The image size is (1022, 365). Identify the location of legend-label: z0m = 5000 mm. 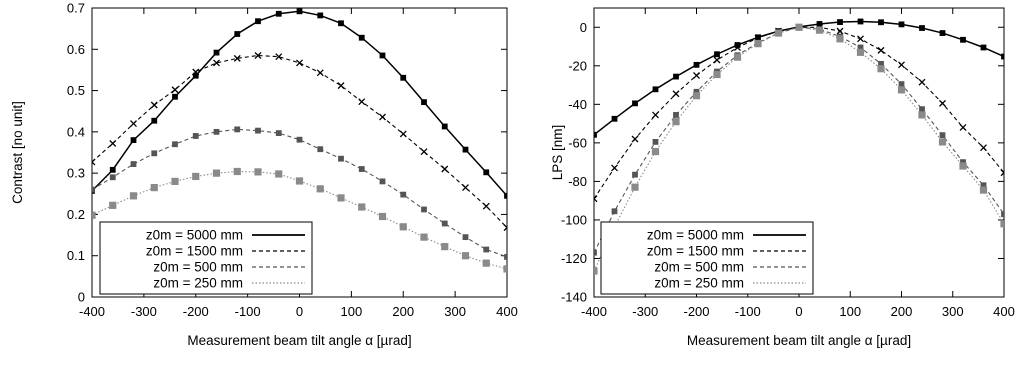
(695, 235).